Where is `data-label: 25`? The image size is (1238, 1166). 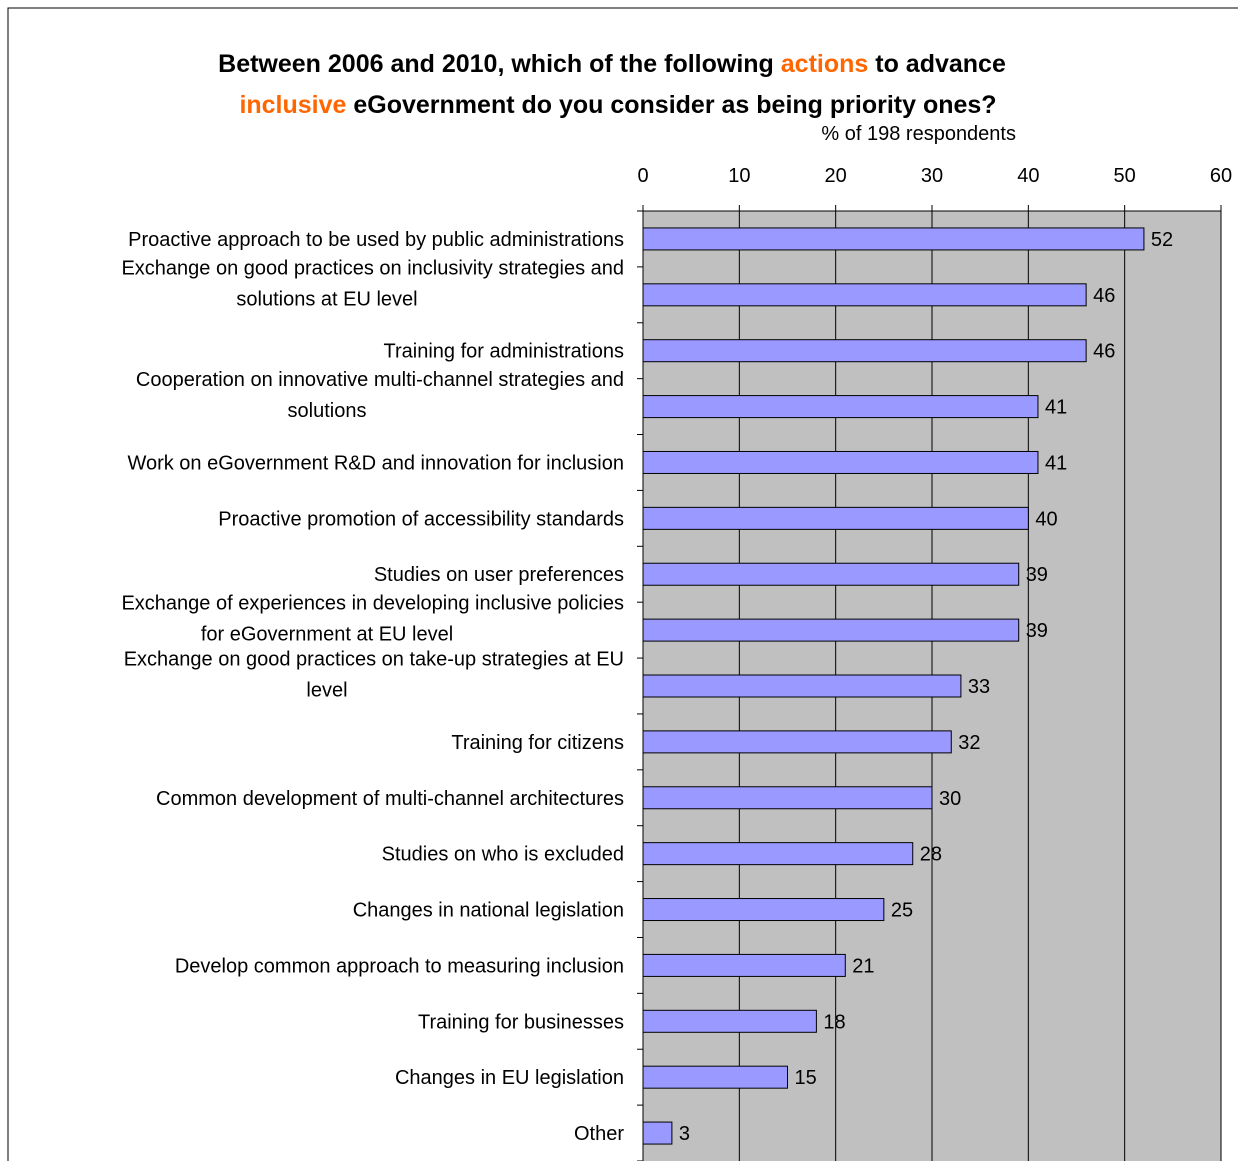
data-label: 25 is located at coordinates (902, 911).